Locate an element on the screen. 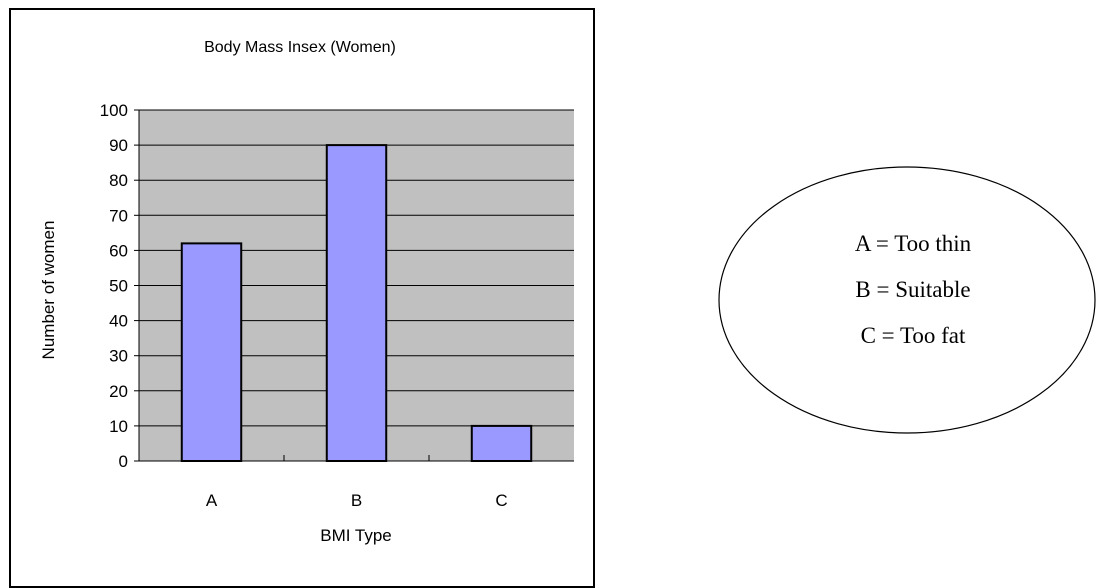 The height and width of the screenshot is (588, 1105). y-tick-label: 30 is located at coordinates (118, 356).